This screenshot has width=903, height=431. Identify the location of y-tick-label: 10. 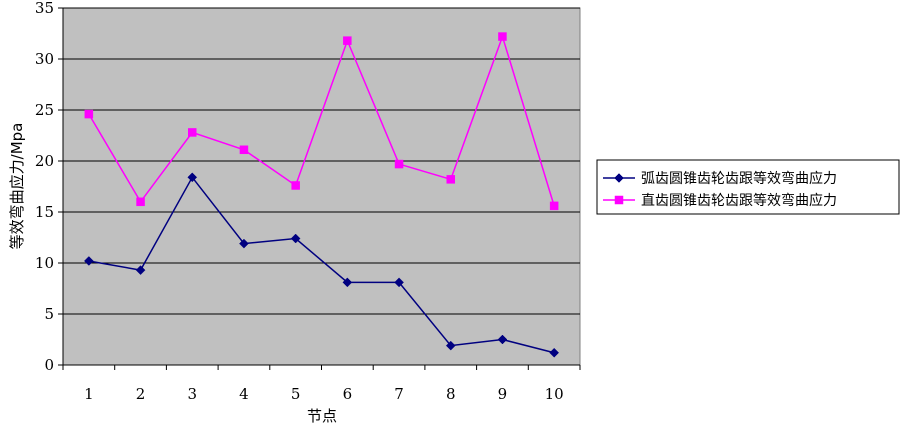
(44, 263).